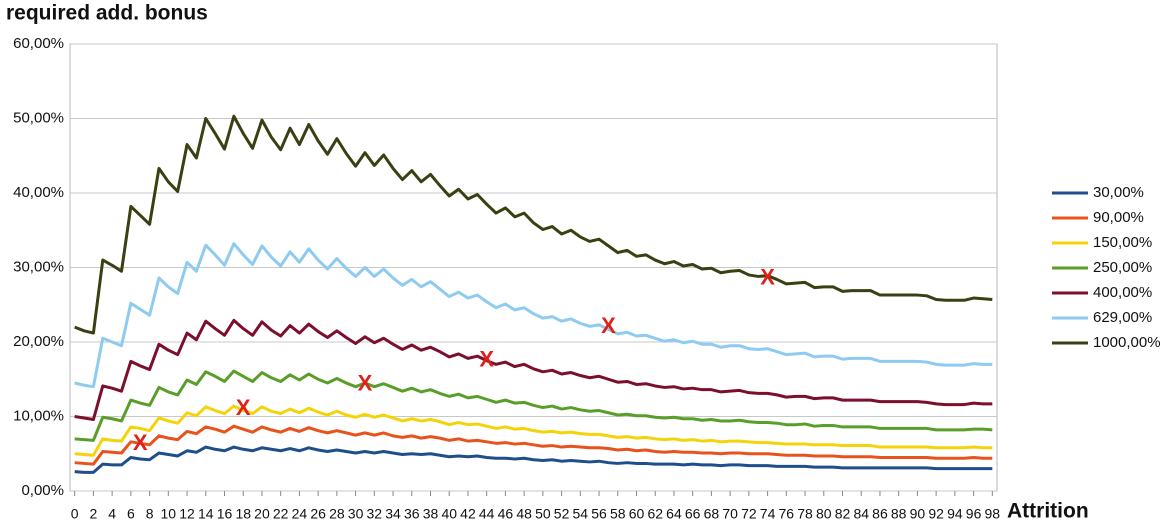 This screenshot has width=1165, height=528. I want to click on x-tick-label: 78, so click(805, 514).